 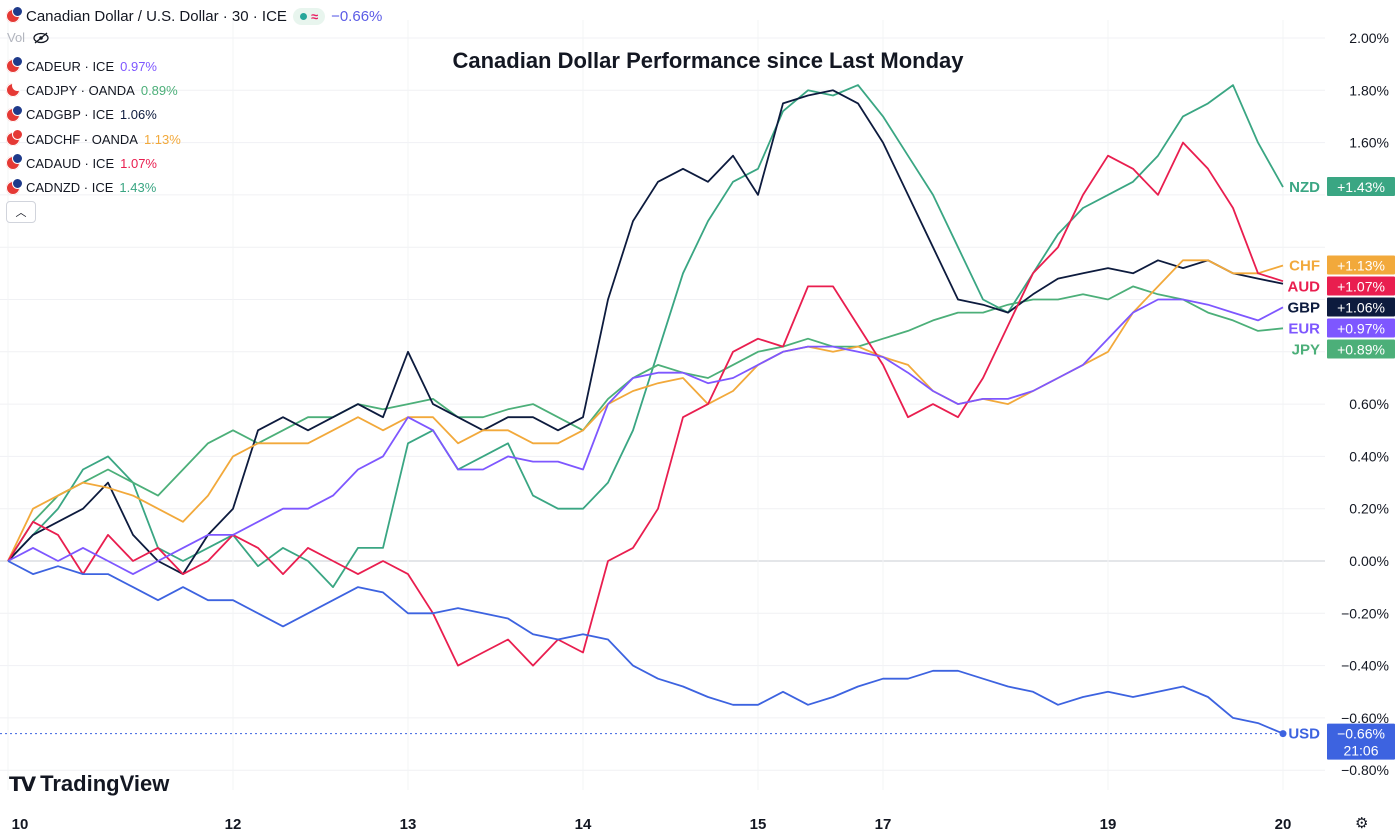 What do you see at coordinates (156, 16) in the screenshot?
I see `symbol-title: Canadian Dollar / U.S. Dollar · 30 · ICE` at bounding box center [156, 16].